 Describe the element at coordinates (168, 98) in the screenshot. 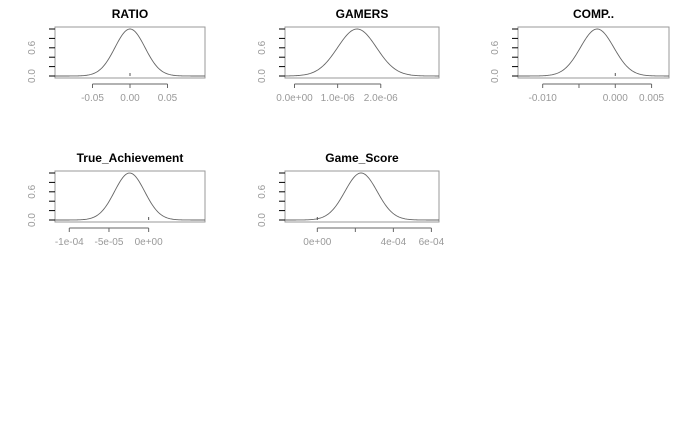

I see `x-tick-label: 0.05` at that location.